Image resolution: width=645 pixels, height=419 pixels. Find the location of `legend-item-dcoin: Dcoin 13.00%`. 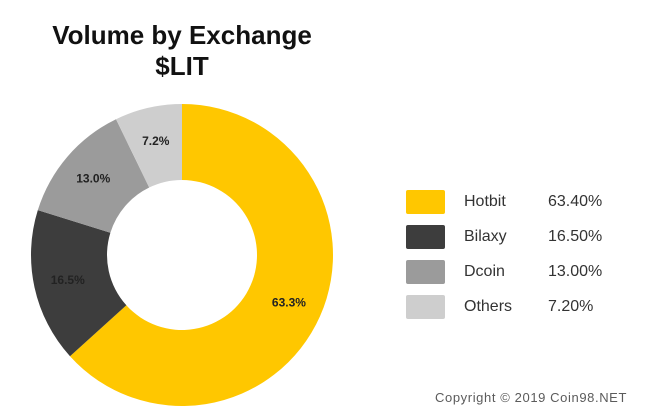

legend-item-dcoin: Dcoin 13.00% is located at coordinates (521, 271).